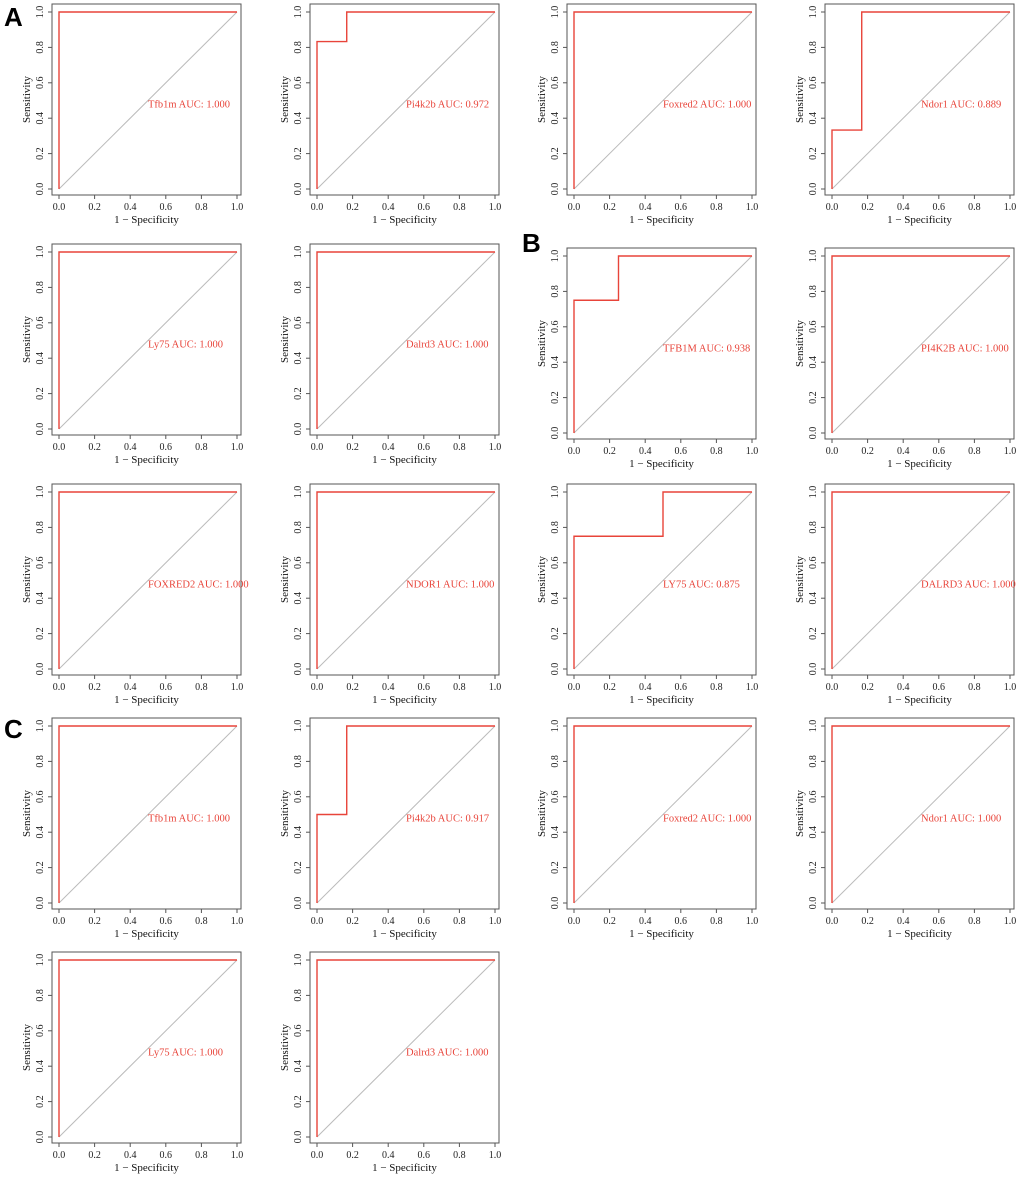 The height and width of the screenshot is (1178, 1020). I want to click on auc-label: Ly75 AUC: 1.000, so click(185, 345).